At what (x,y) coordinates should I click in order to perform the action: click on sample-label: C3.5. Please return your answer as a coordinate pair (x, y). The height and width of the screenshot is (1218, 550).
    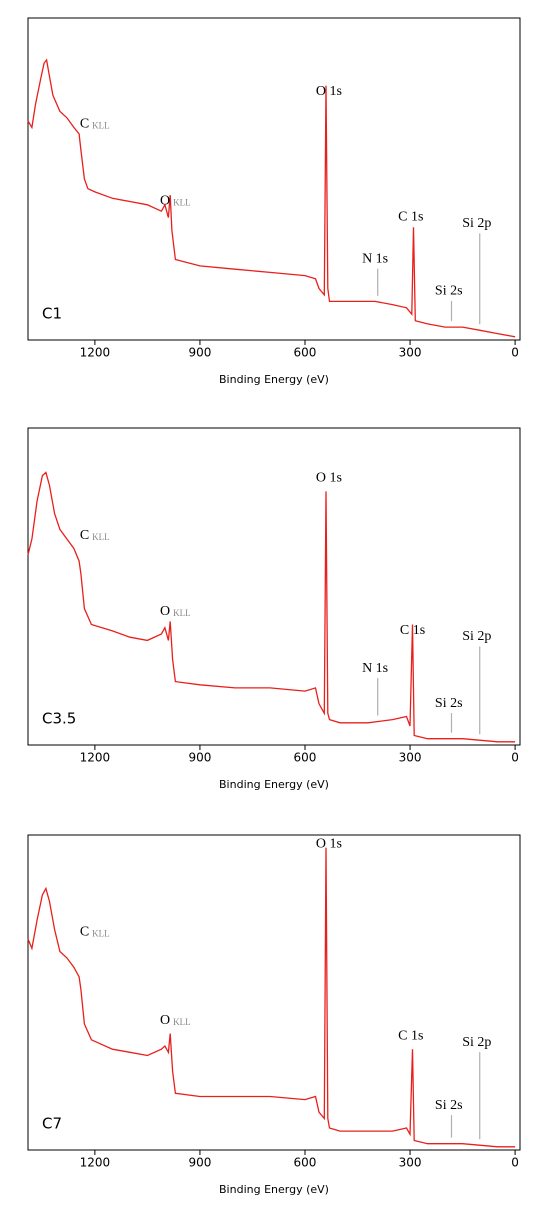
    Looking at the image, I should click on (59, 719).